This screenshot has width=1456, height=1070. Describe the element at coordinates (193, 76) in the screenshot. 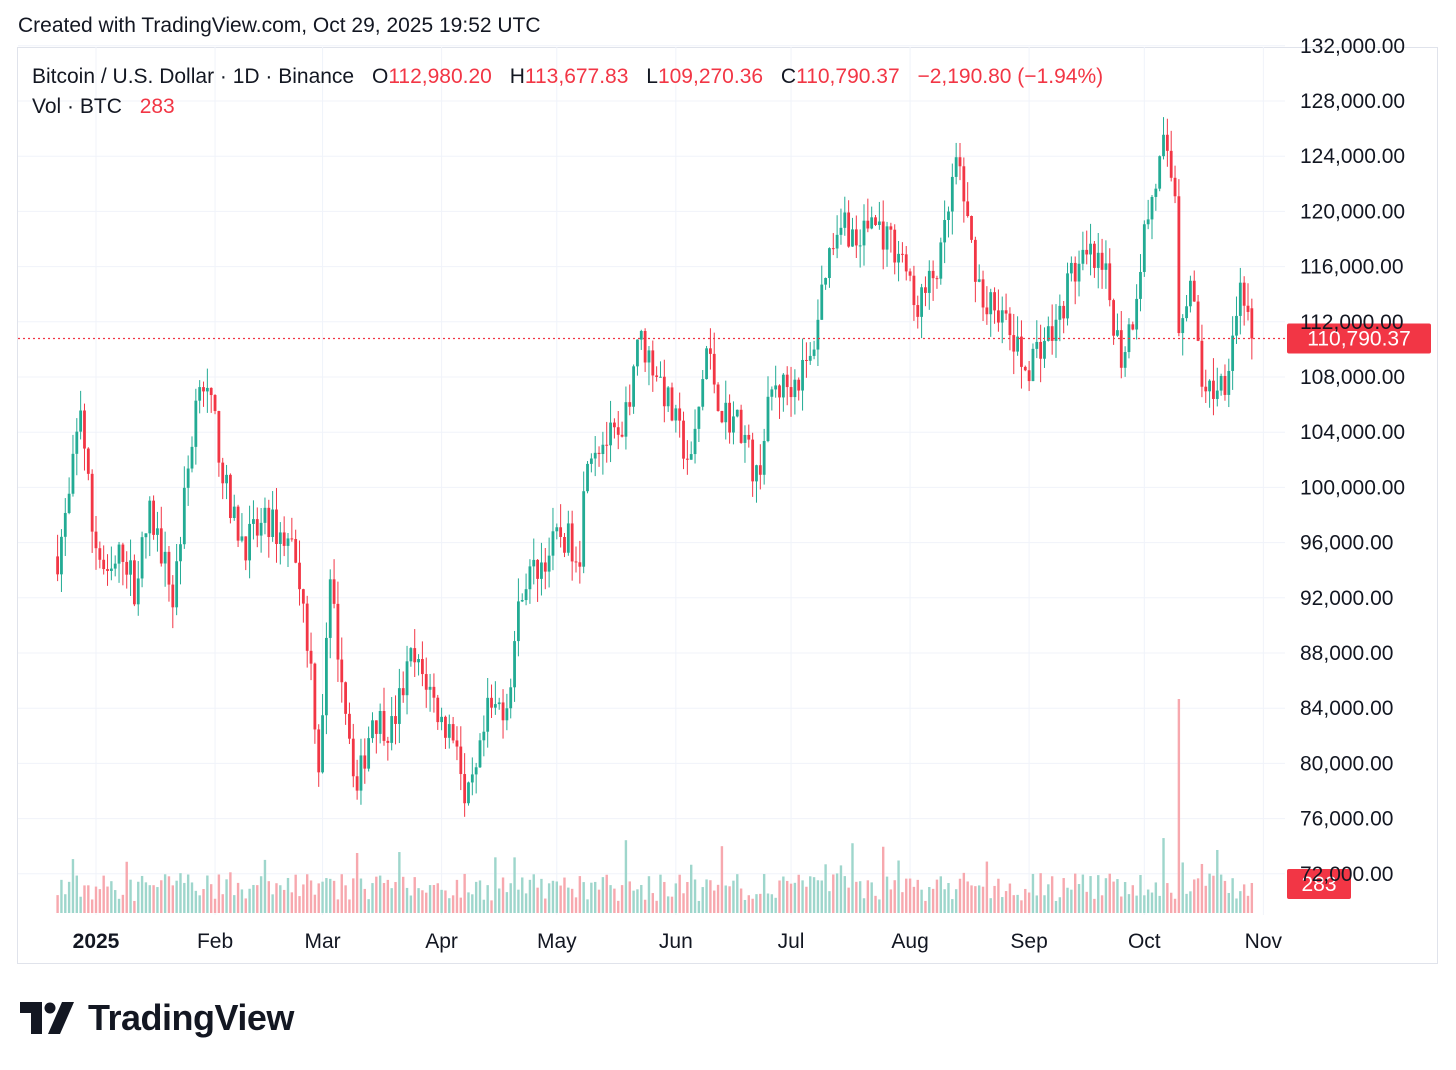

I see `symbol-title: Bitcoin / U.S. Dollar · 1D · Binance` at that location.